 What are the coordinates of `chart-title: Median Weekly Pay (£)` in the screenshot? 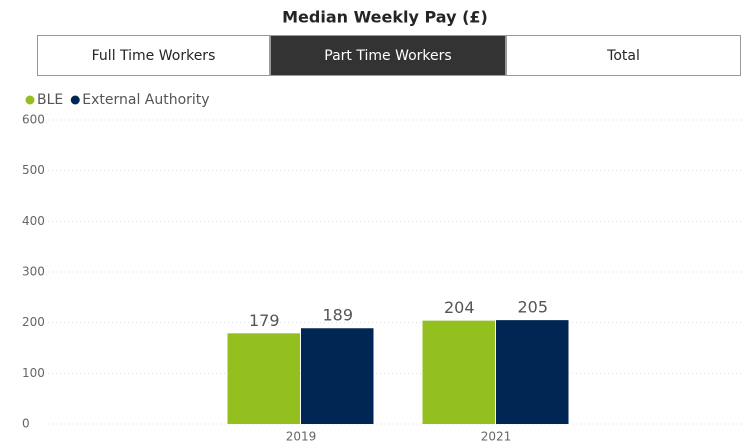 It's located at (385, 17).